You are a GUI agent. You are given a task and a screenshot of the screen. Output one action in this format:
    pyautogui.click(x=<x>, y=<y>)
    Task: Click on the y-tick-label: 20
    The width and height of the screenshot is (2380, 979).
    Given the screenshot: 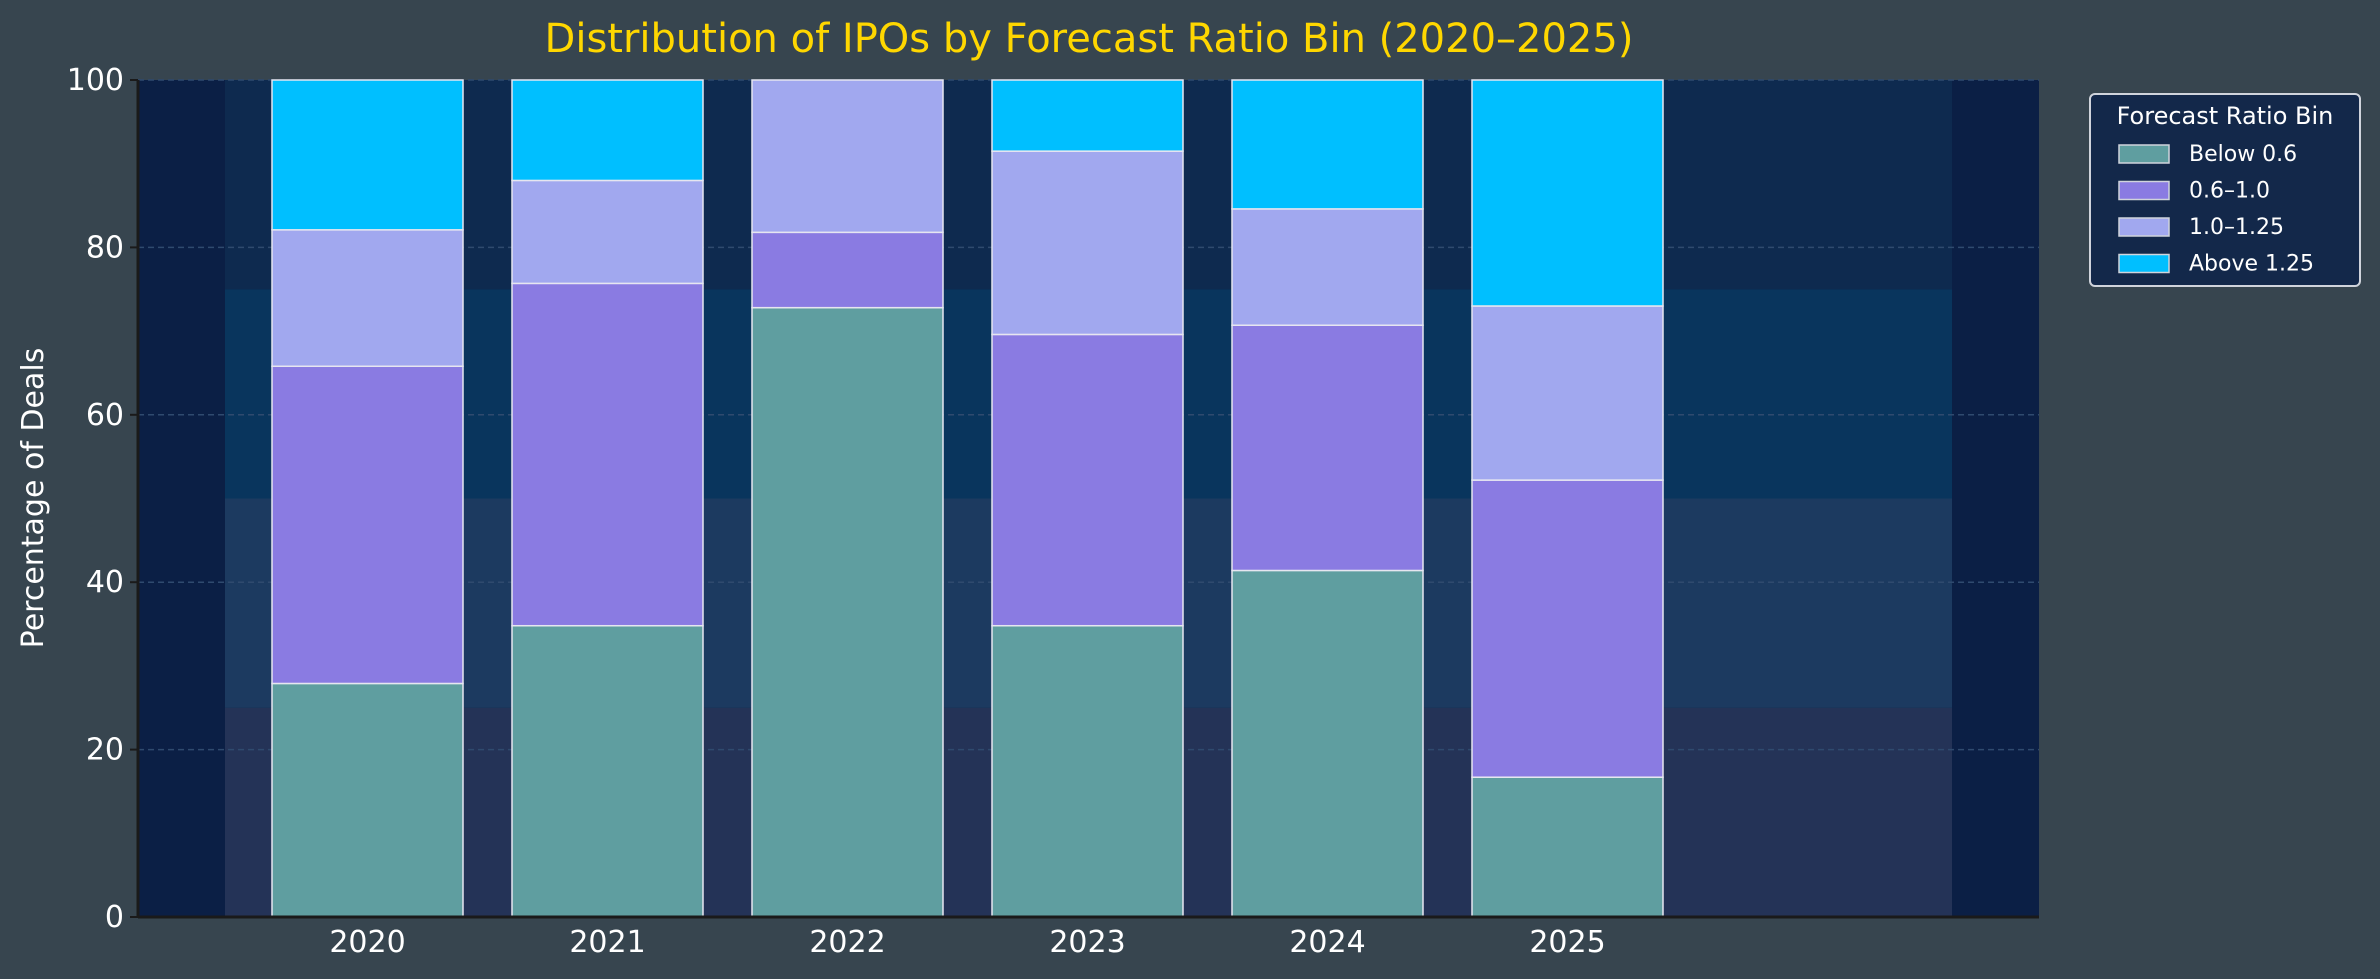 What is the action you would take?
    pyautogui.click(x=105, y=750)
    